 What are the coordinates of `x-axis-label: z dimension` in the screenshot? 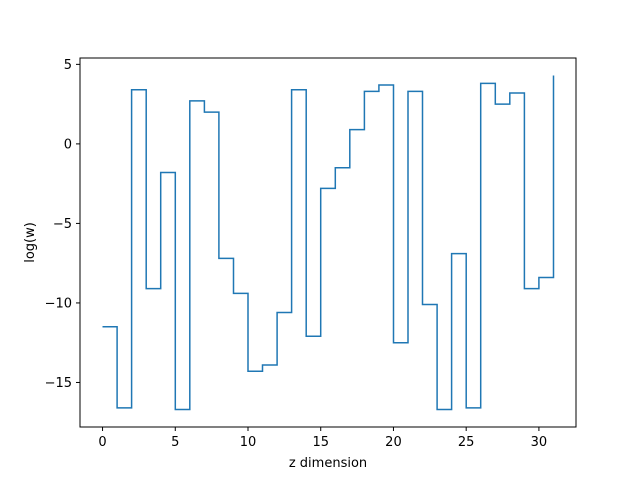 It's located at (328, 463).